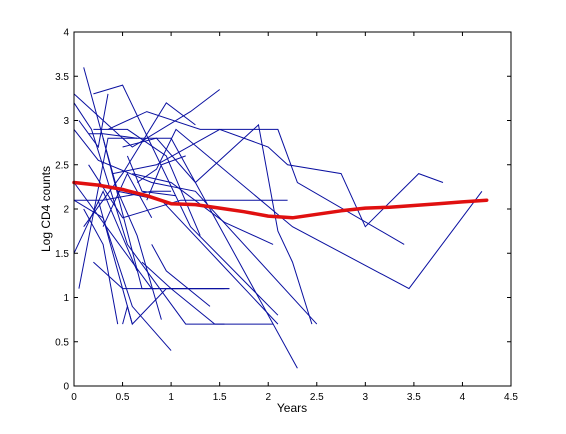 This screenshot has width=566, height=434. What do you see at coordinates (123, 397) in the screenshot?
I see `x-tick-label: 0.5` at bounding box center [123, 397].